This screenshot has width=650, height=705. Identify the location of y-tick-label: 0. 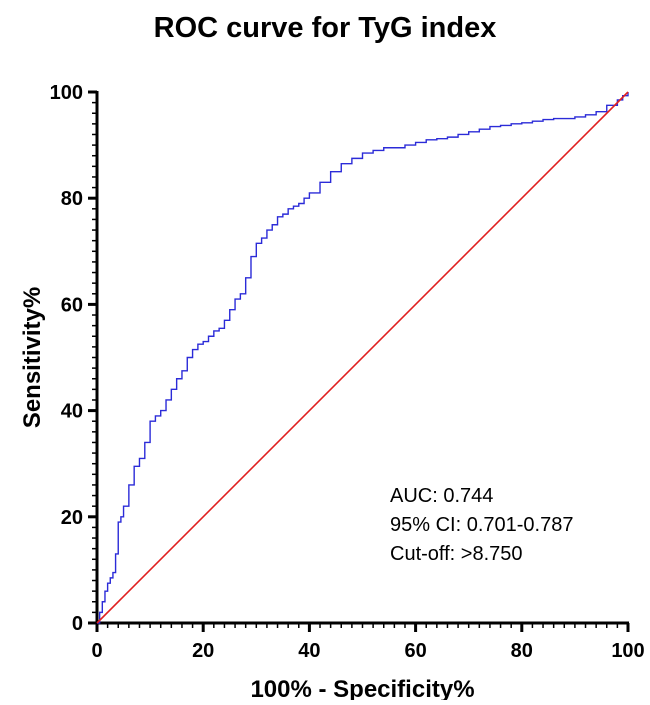
(77, 624).